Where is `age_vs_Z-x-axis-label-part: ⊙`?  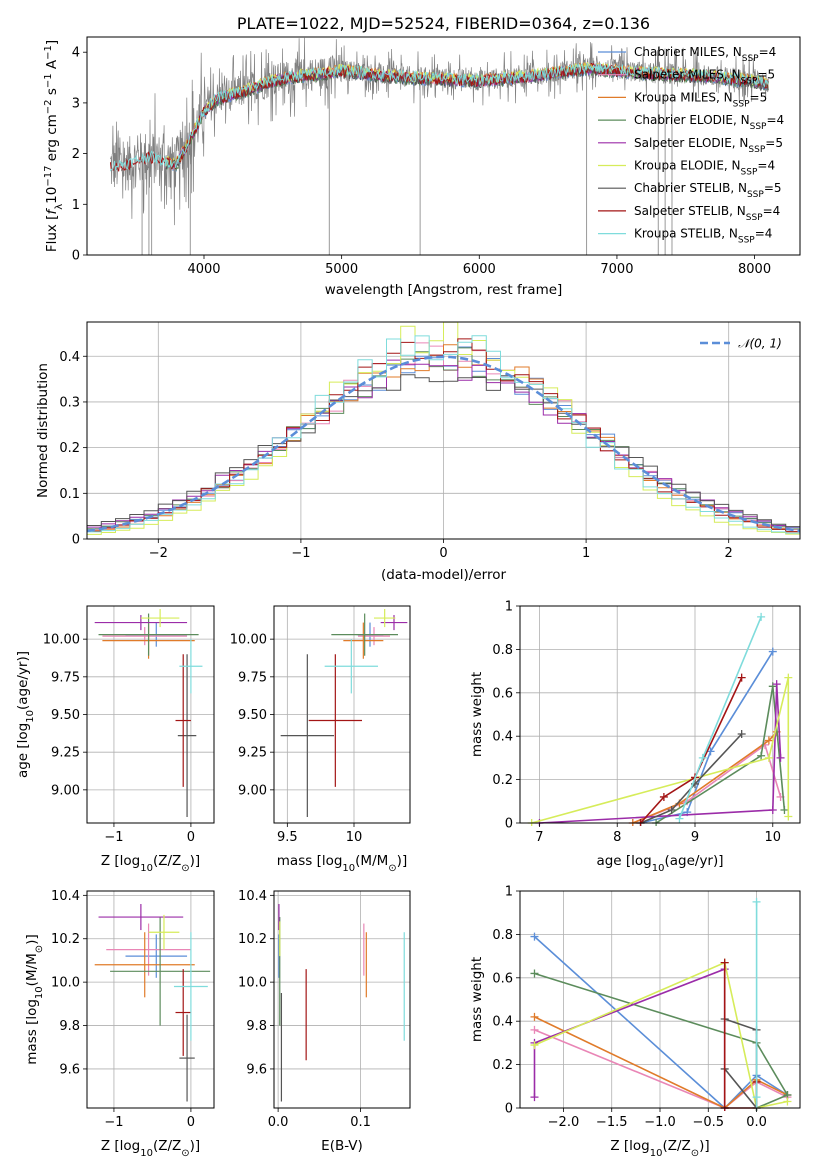
age_vs_Z-x-axis-label-part: ⊙ is located at coordinates (185, 868).